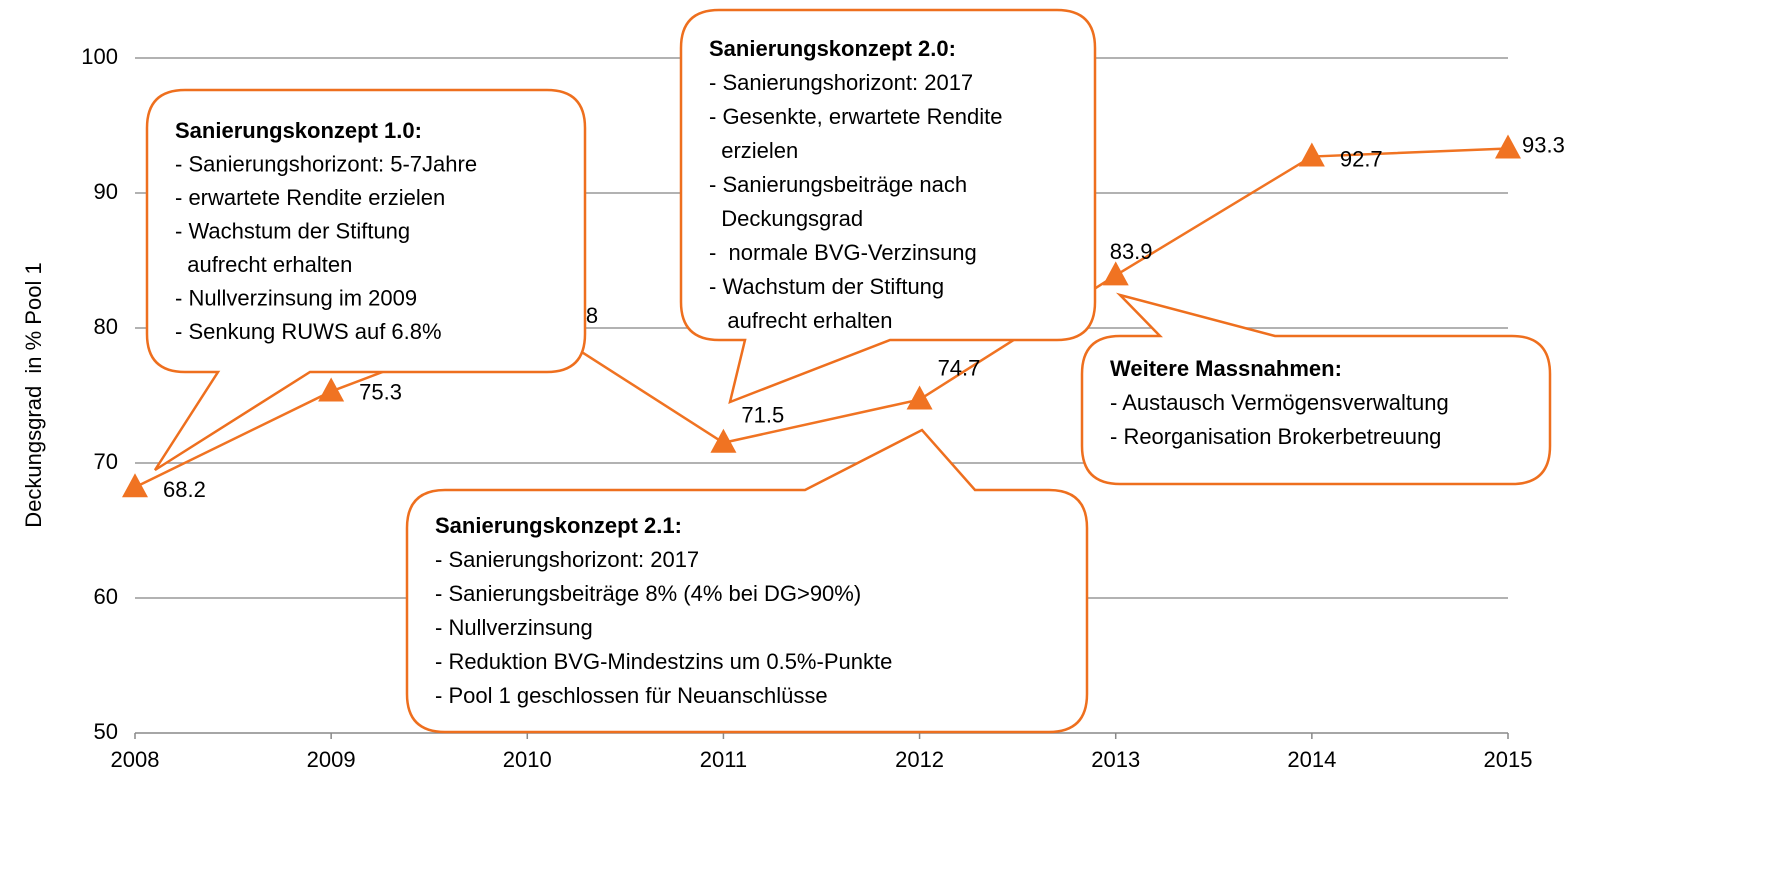  Describe the element at coordinates (558, 525) in the screenshot. I see `callout-title: Sanierungskonzept 2.1:` at that location.